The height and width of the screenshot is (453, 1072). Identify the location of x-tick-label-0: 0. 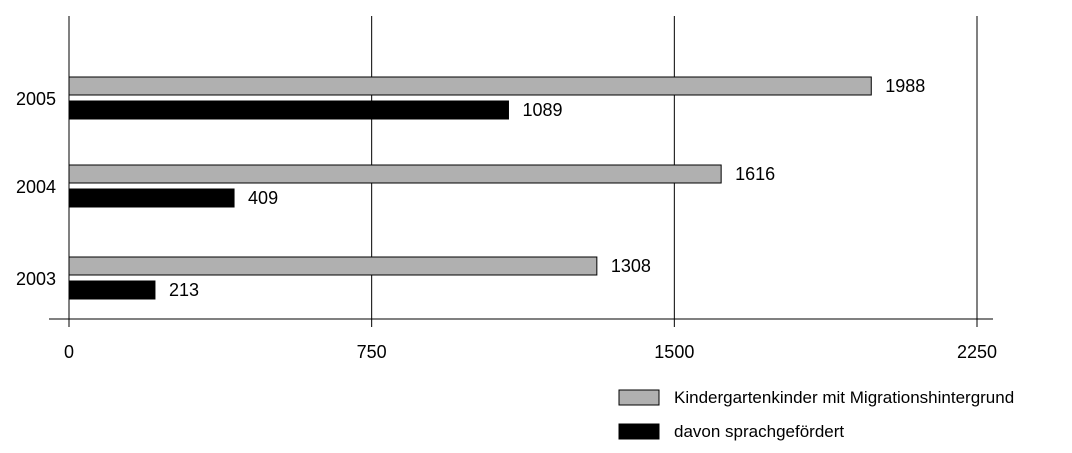
(69, 352).